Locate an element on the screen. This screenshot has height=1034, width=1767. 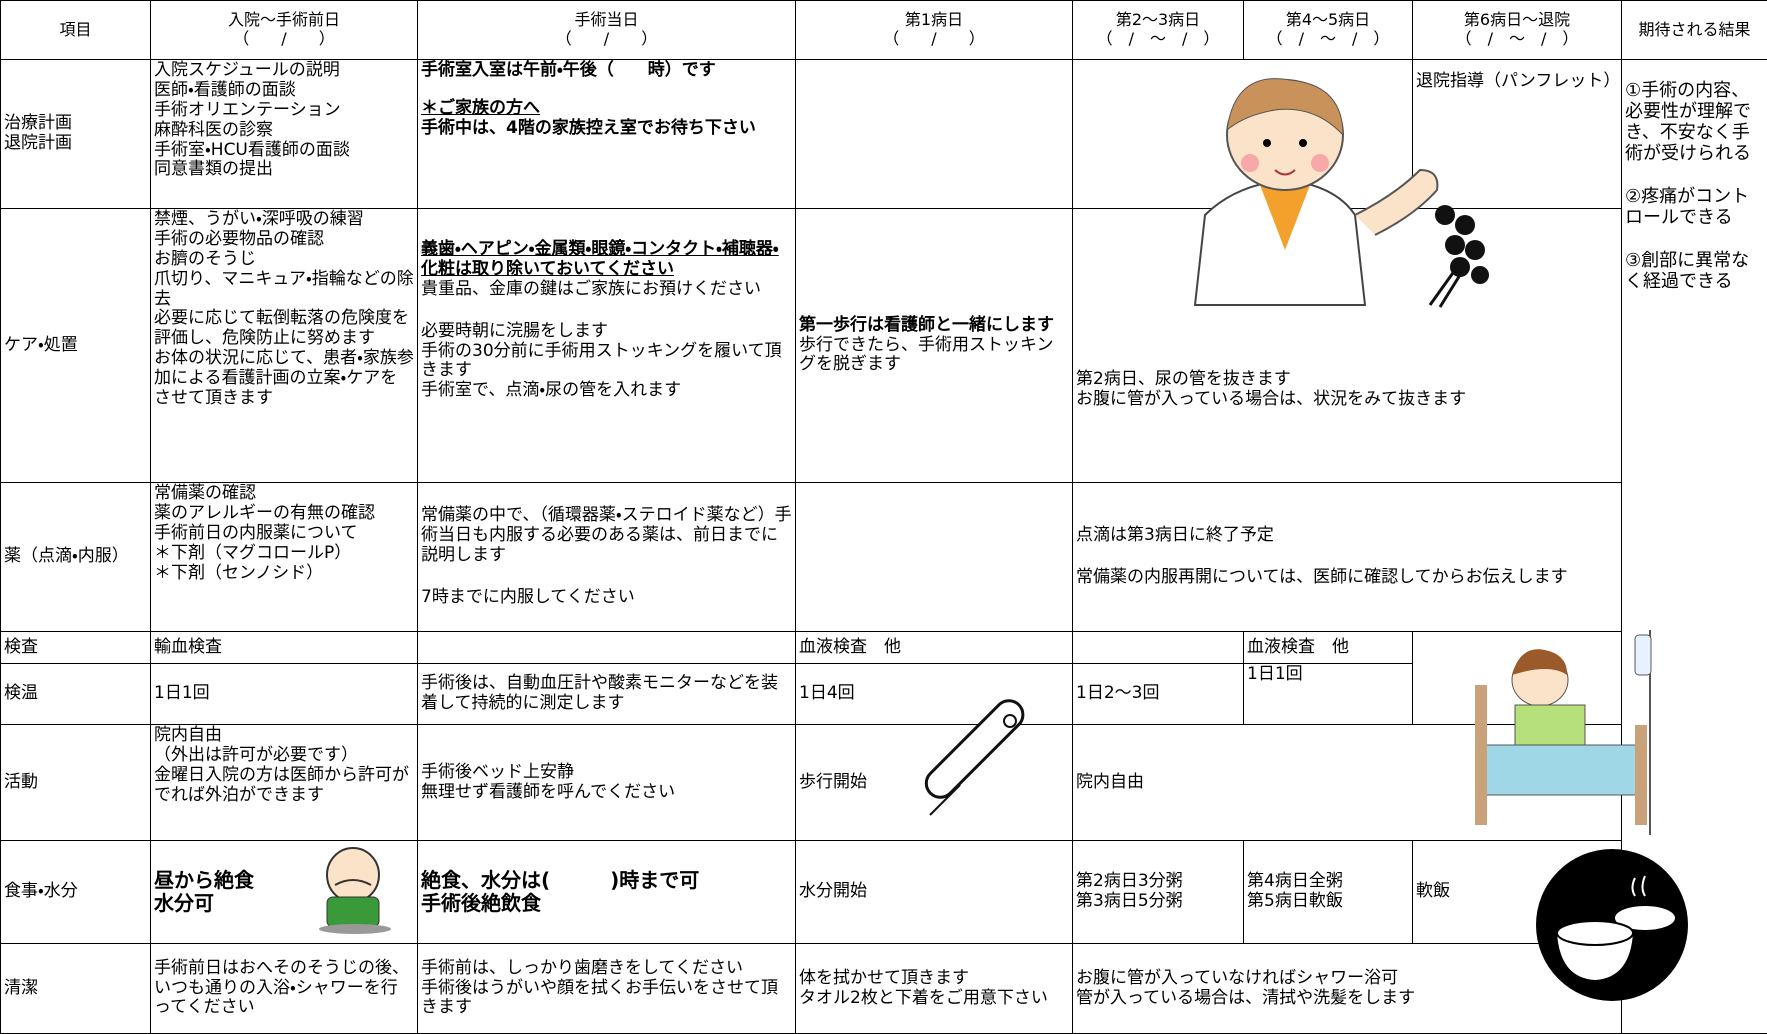
header-title: 第2～3病日 is located at coordinates (1158, 20).